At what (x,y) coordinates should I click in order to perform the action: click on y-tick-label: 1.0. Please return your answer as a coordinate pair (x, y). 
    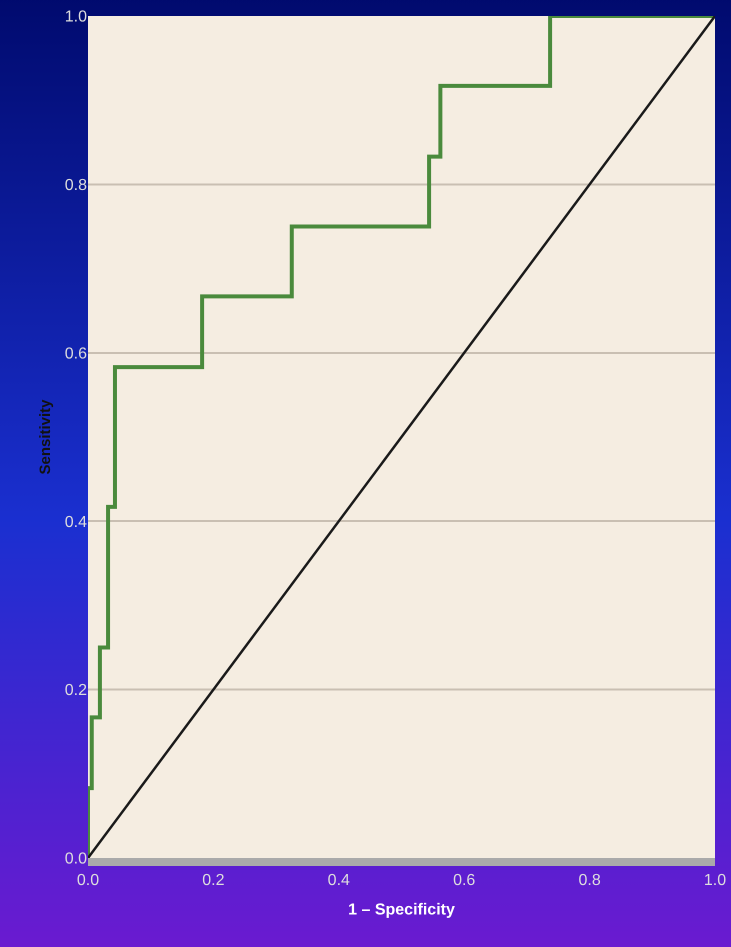
    Looking at the image, I should click on (76, 17).